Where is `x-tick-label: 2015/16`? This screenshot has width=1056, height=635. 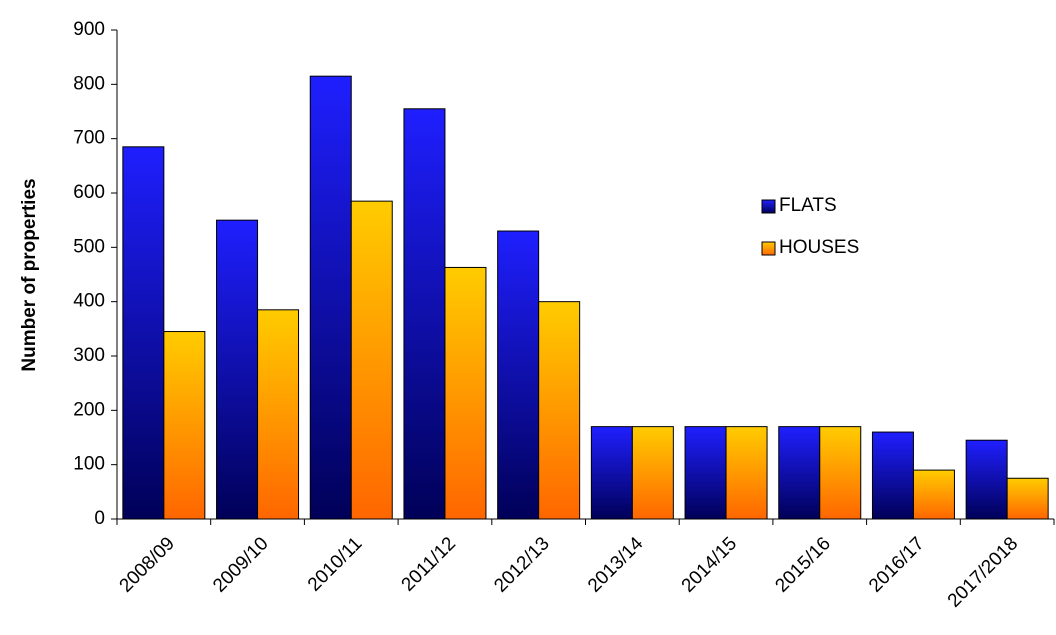
x-tick-label: 2015/16 is located at coordinates (802, 564).